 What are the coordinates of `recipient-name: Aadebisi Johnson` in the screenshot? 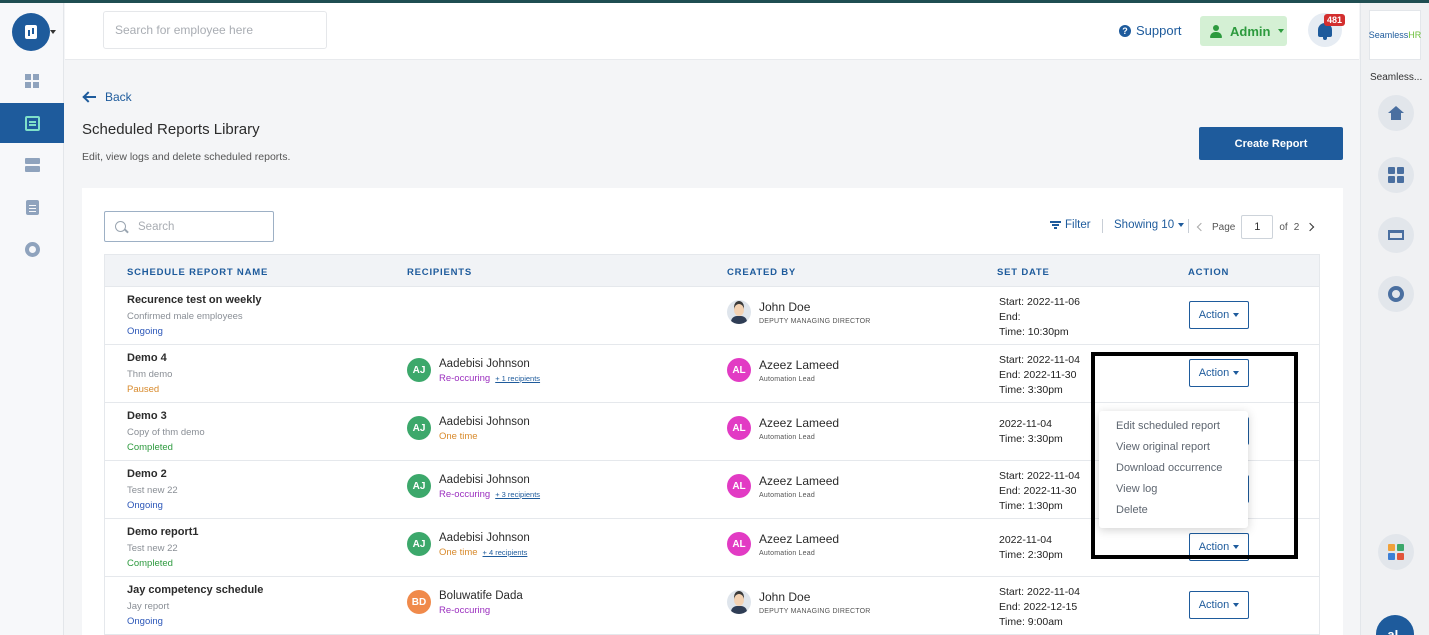 It's located at (484, 480).